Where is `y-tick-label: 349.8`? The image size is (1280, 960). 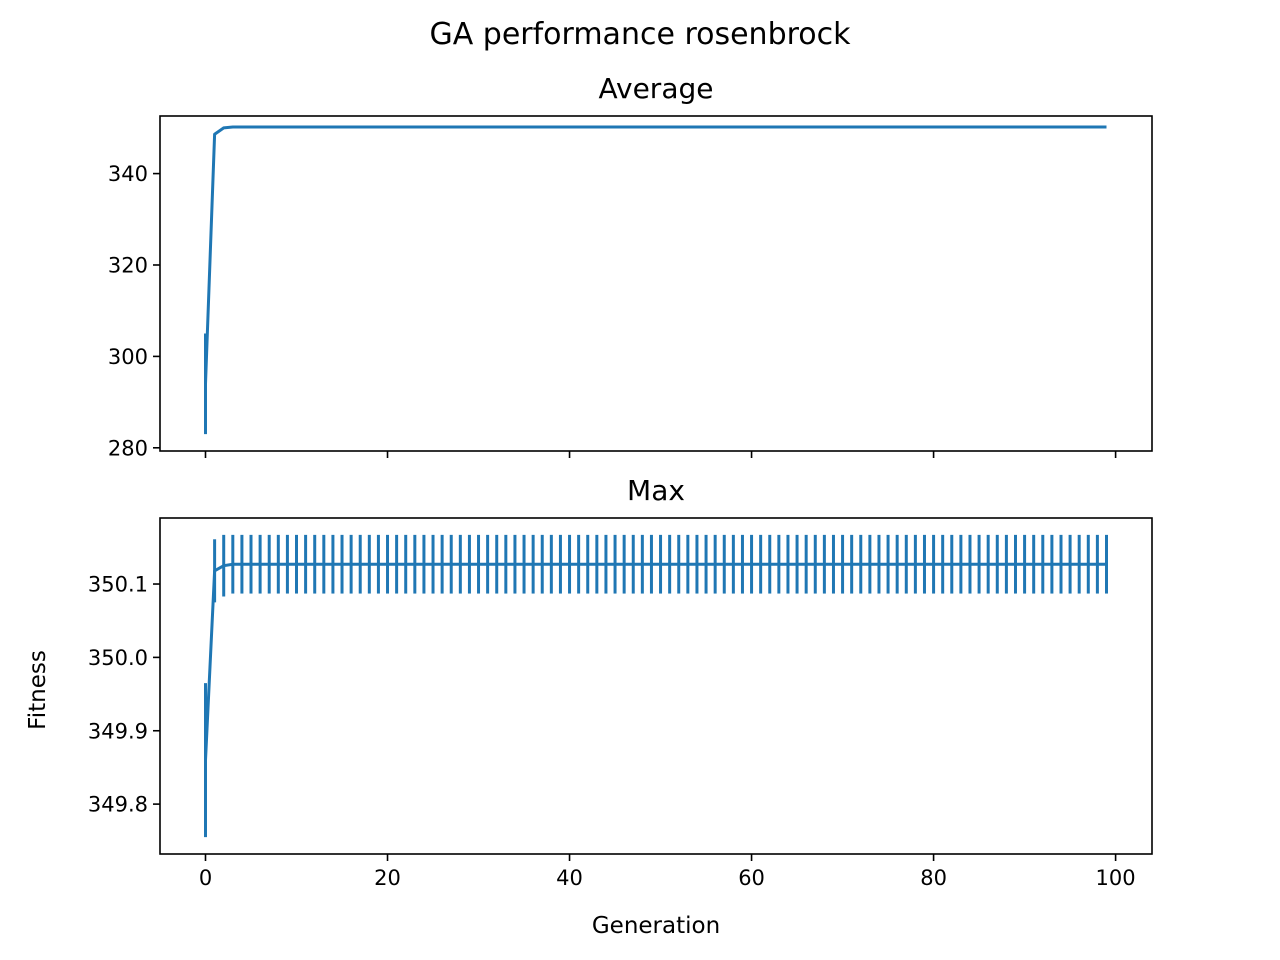 y-tick-label: 349.8 is located at coordinates (118, 805).